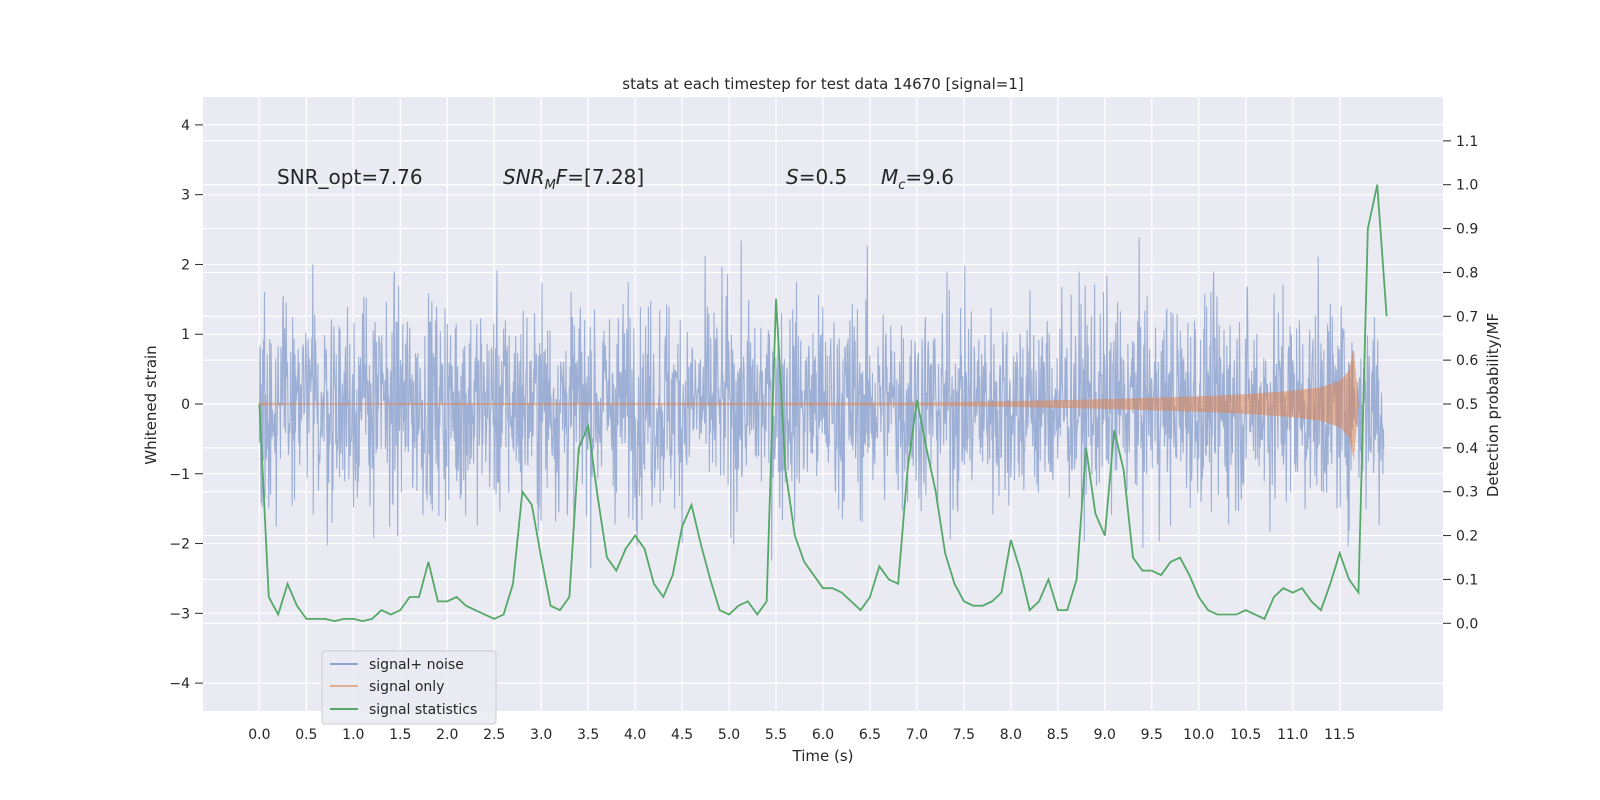  I want to click on y-right-tick-label: 0.0, so click(1467, 624).